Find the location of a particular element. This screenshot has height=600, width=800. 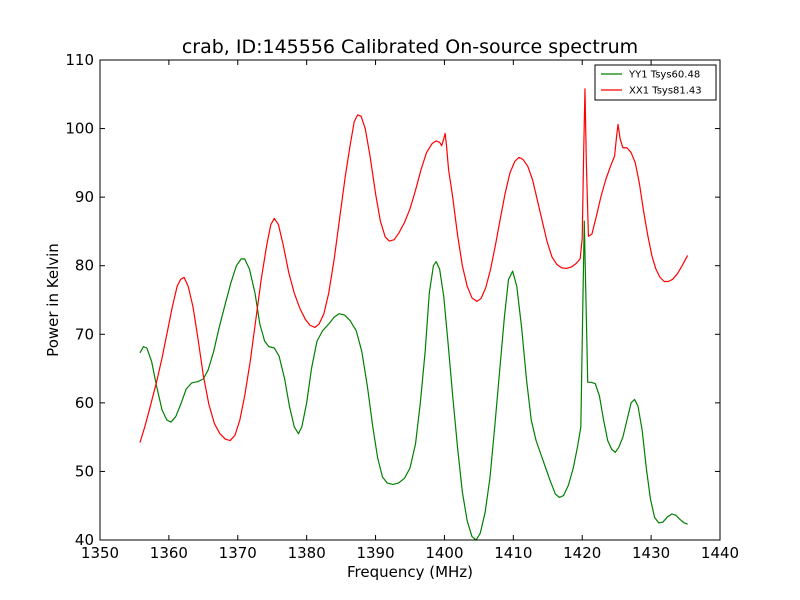

y-tick-label: 110 is located at coordinates (79, 60).